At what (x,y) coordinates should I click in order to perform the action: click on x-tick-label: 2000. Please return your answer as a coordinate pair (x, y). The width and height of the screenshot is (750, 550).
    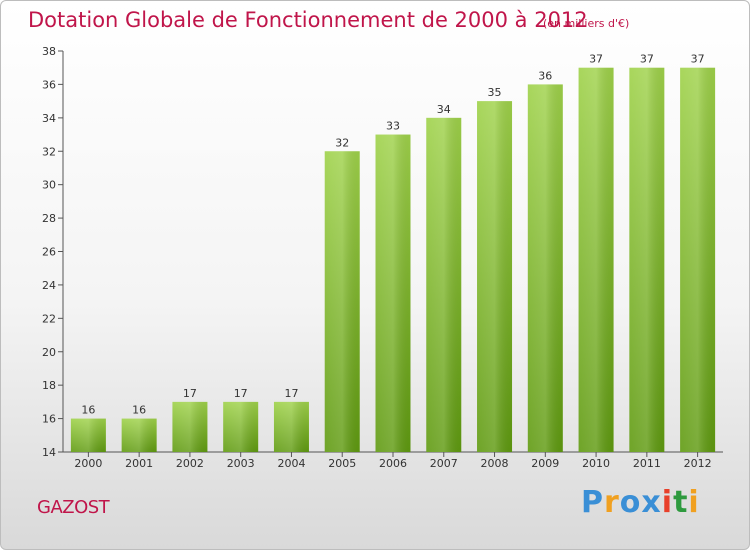
    Looking at the image, I should click on (88, 463).